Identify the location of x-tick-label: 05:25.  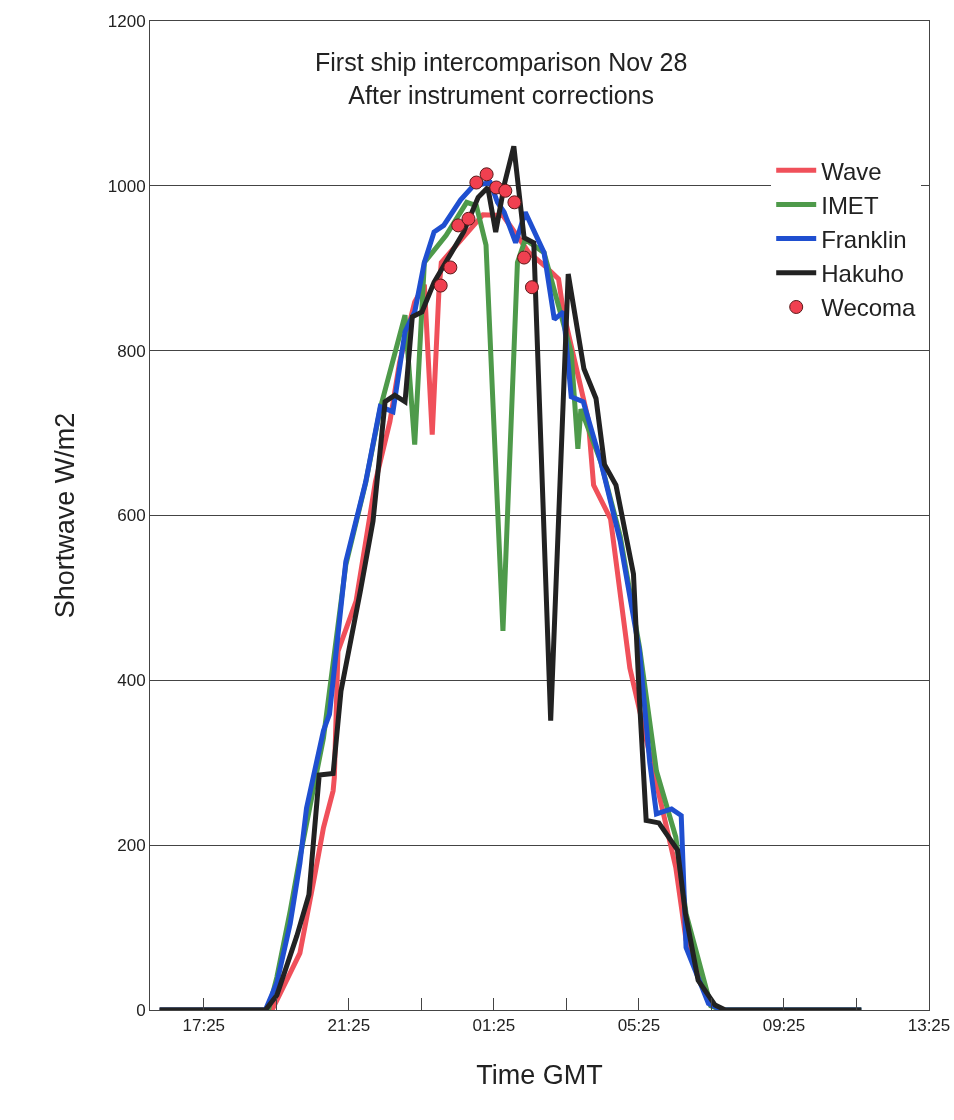
(639, 1026).